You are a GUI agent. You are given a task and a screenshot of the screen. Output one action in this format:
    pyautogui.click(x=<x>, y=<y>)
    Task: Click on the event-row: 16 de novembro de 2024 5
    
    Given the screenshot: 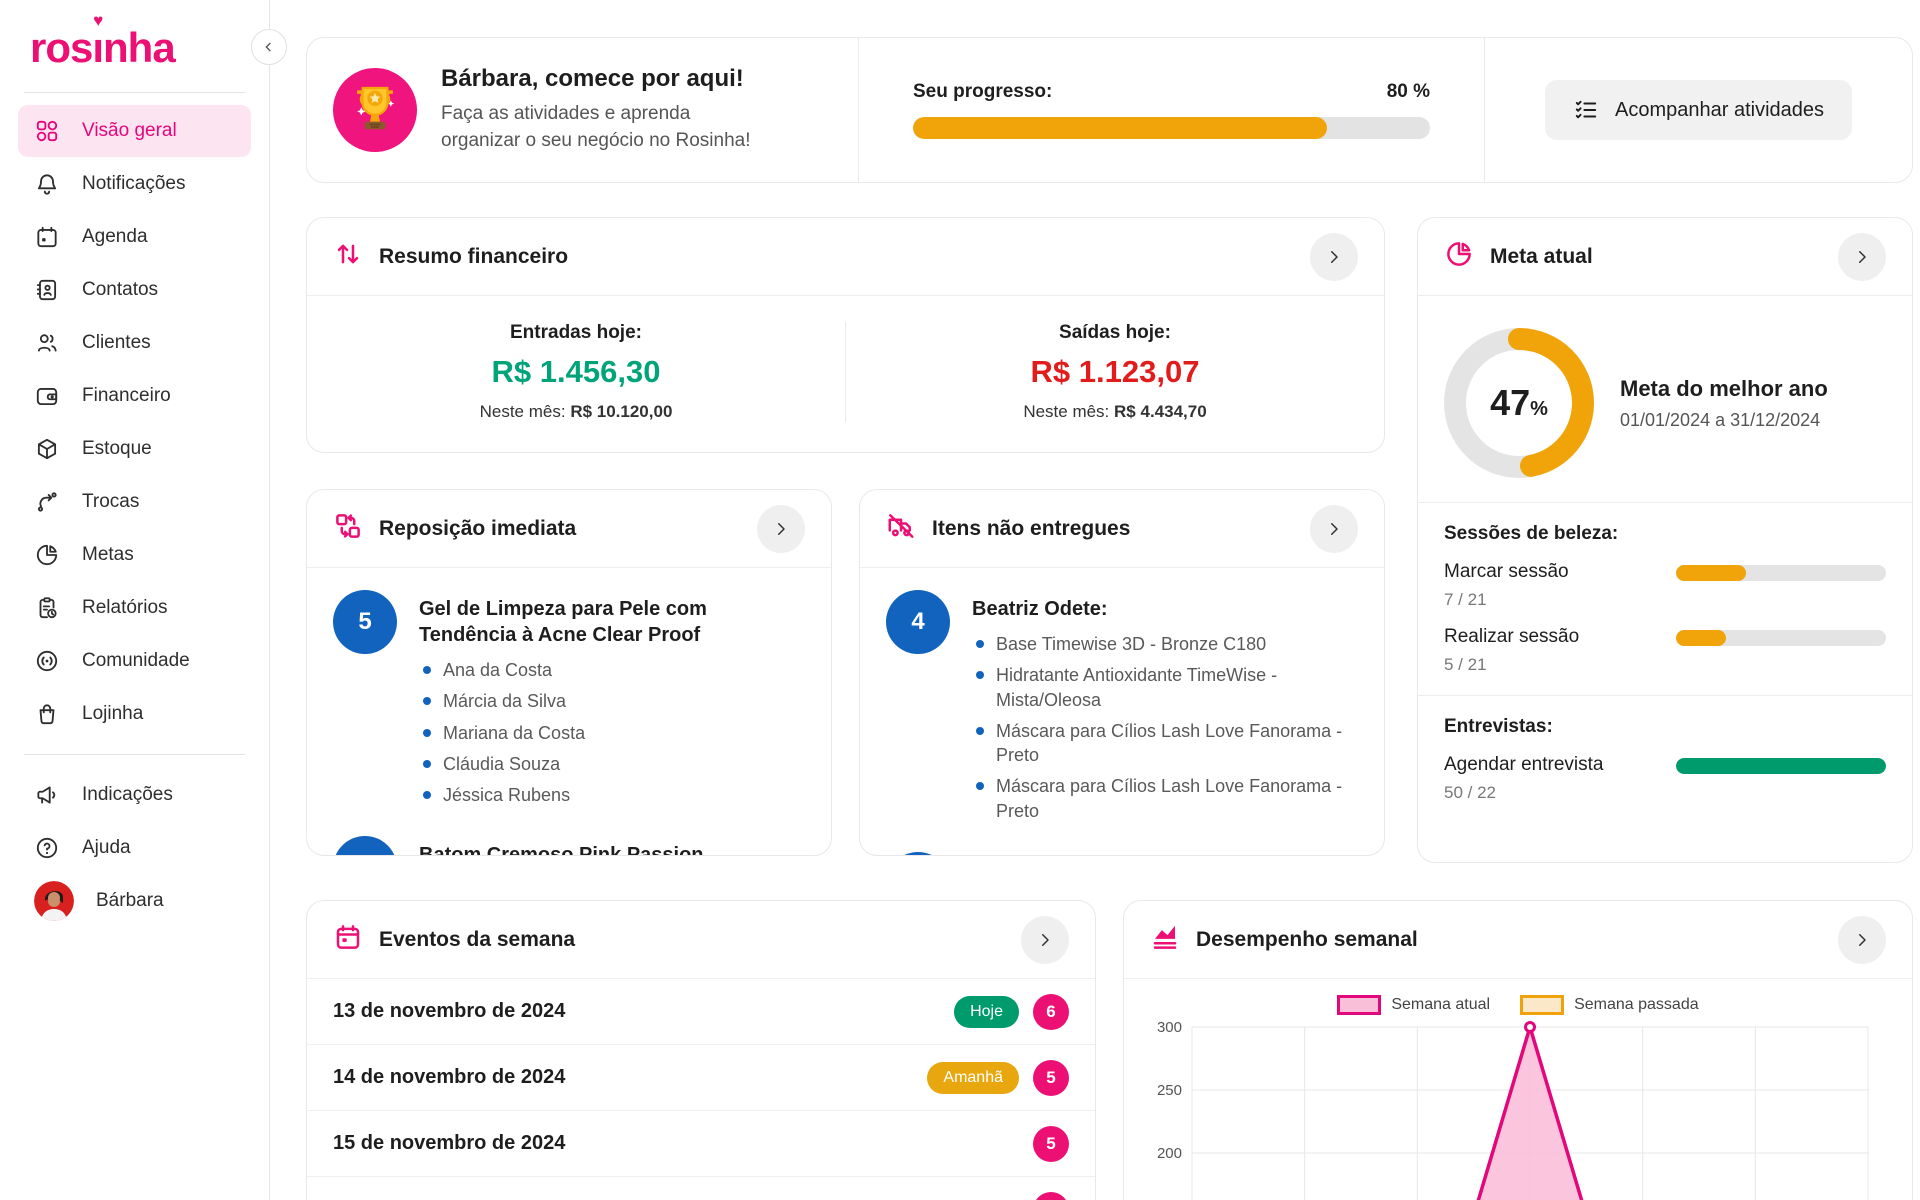 What is the action you would take?
    pyautogui.click(x=701, y=1188)
    